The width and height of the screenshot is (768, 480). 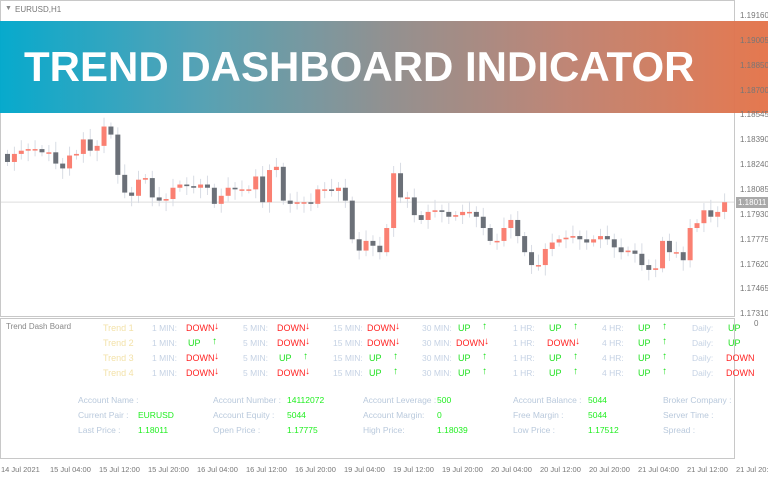 What do you see at coordinates (754, 314) in the screenshot?
I see `price-tick: 1.17310` at bounding box center [754, 314].